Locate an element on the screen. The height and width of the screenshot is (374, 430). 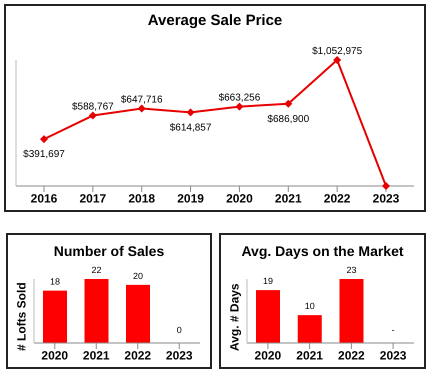
y-axis-title: # Lofts Sold is located at coordinates (21, 316).